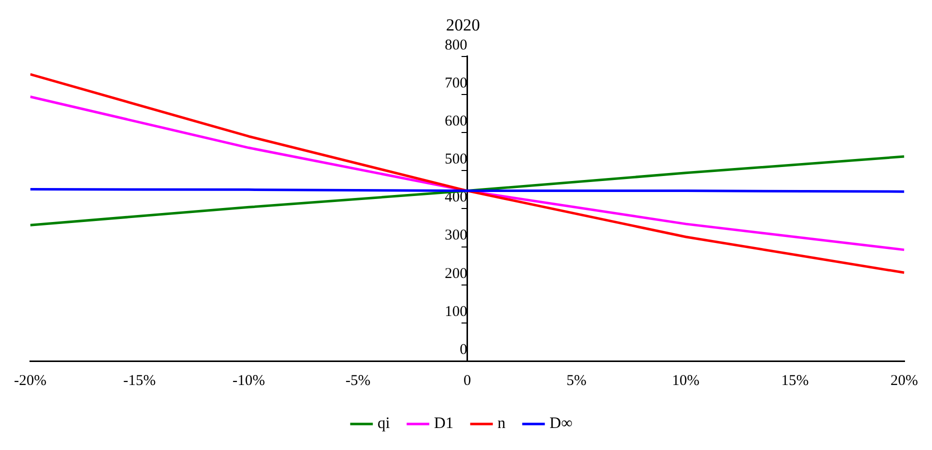  I want to click on y-tick-label: 200, so click(456, 274).